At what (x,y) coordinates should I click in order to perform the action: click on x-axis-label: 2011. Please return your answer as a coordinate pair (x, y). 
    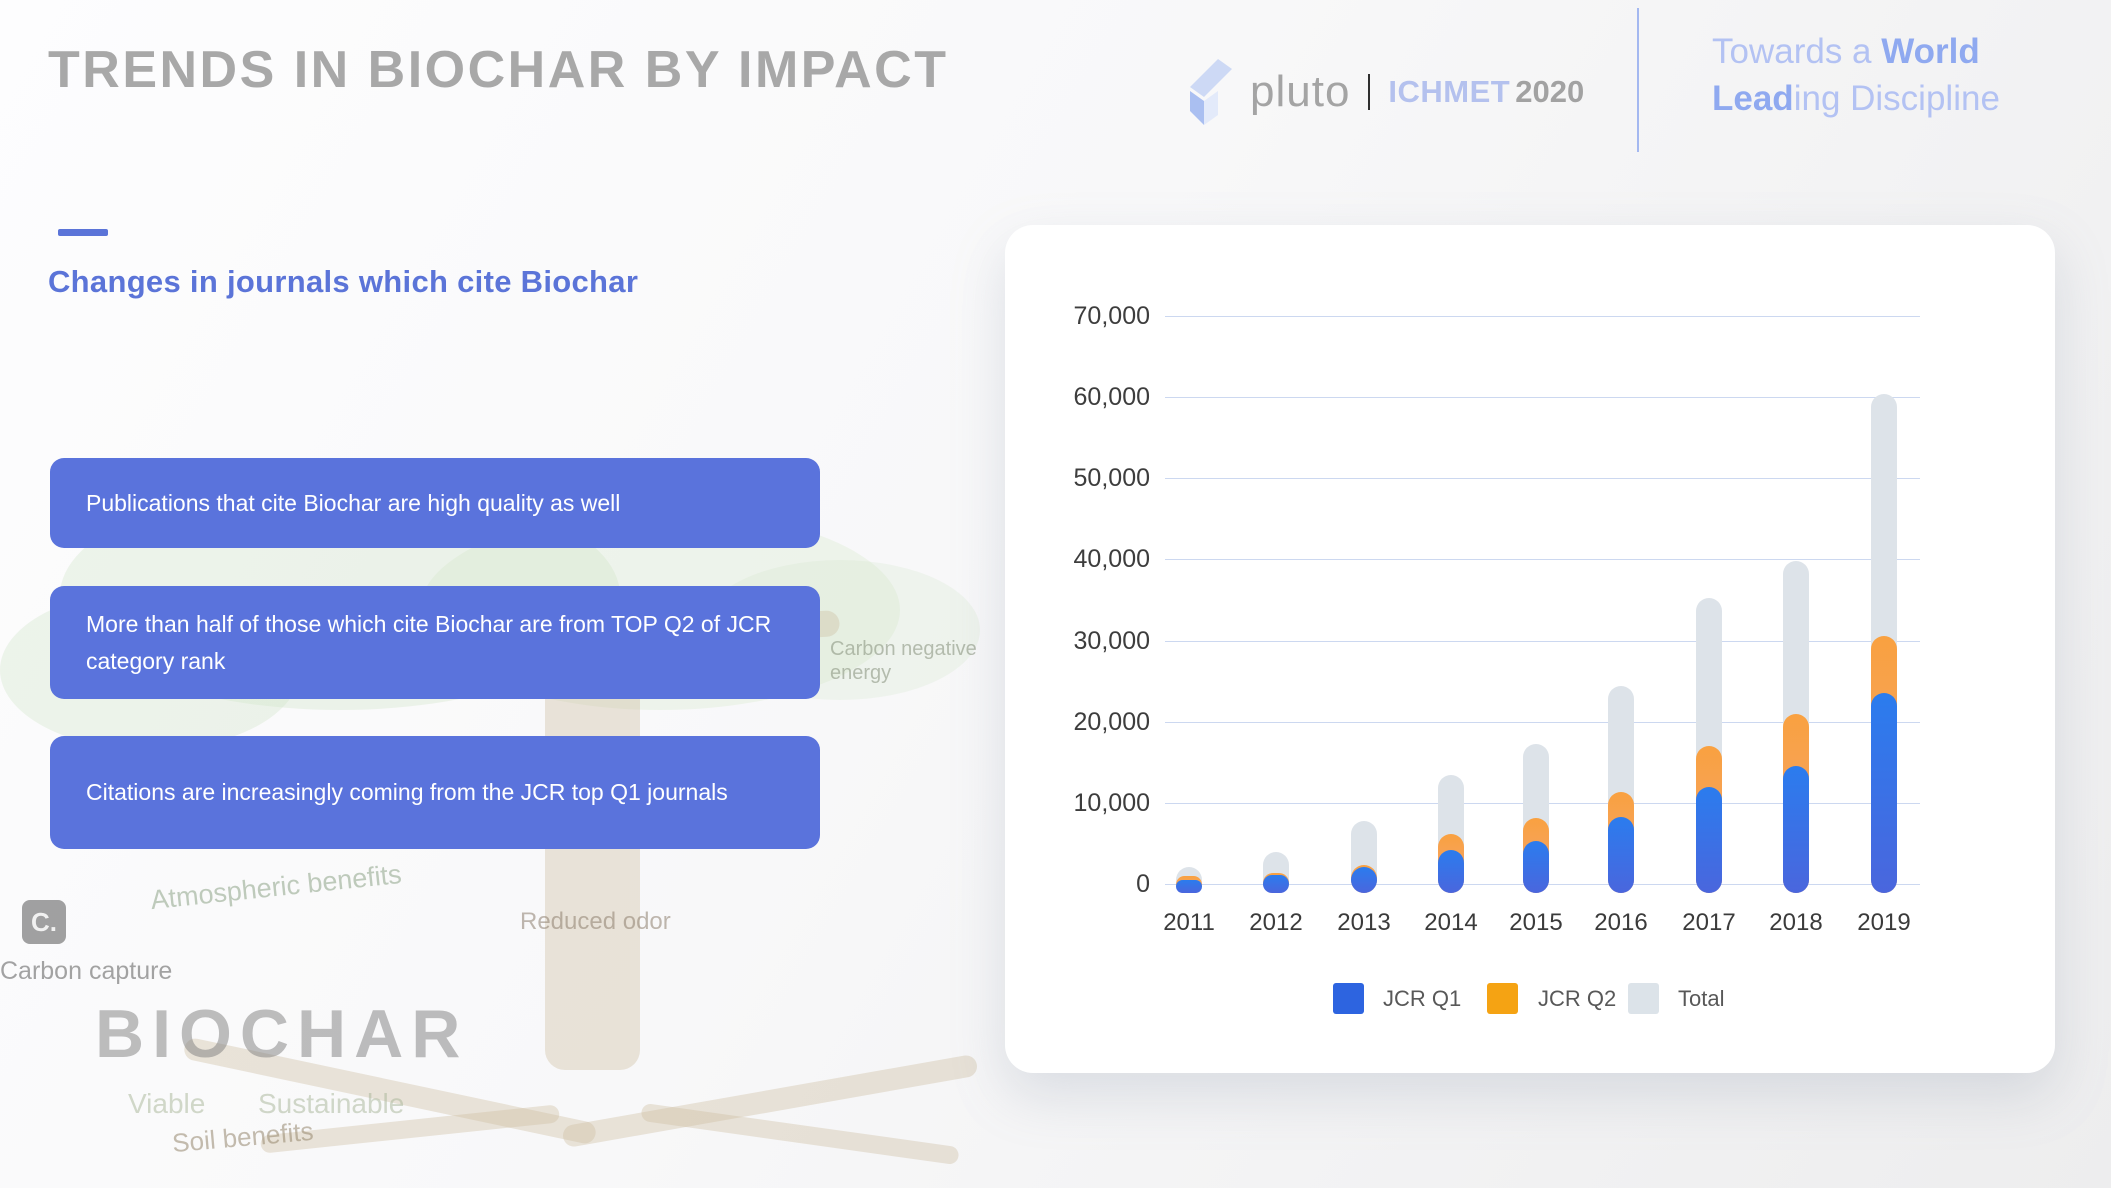
    Looking at the image, I should click on (1189, 922).